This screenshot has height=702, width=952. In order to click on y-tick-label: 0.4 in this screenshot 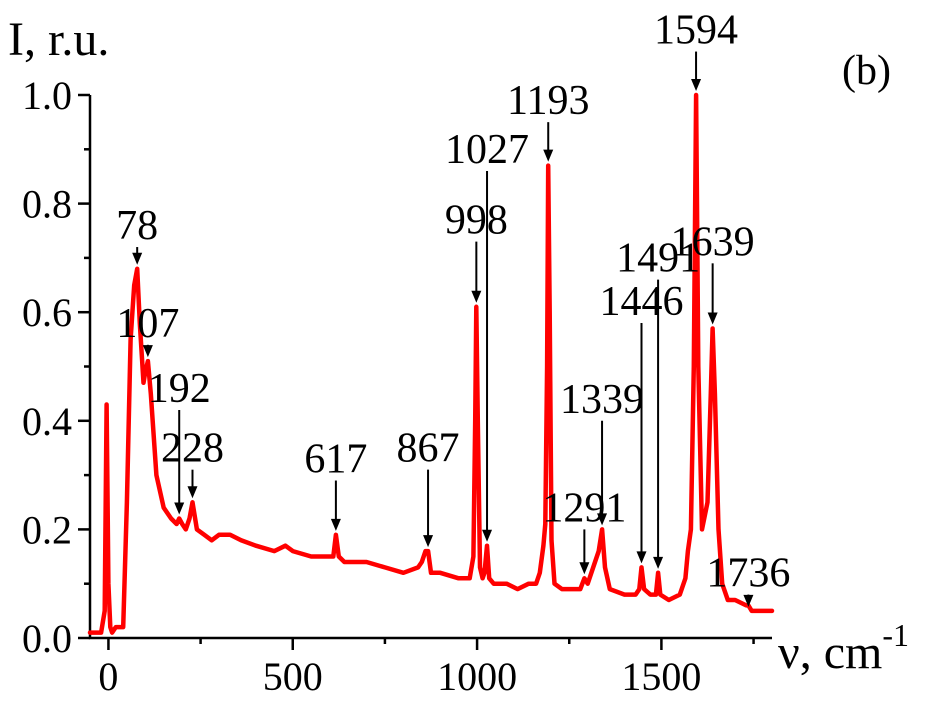, I will do `click(47, 421)`.